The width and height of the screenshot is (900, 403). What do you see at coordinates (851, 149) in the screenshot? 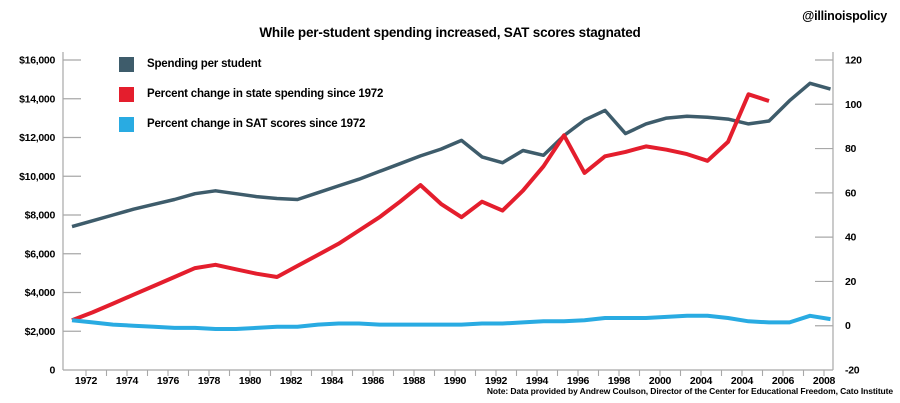
I see `y-axis-right-tick-label: 80` at bounding box center [851, 149].